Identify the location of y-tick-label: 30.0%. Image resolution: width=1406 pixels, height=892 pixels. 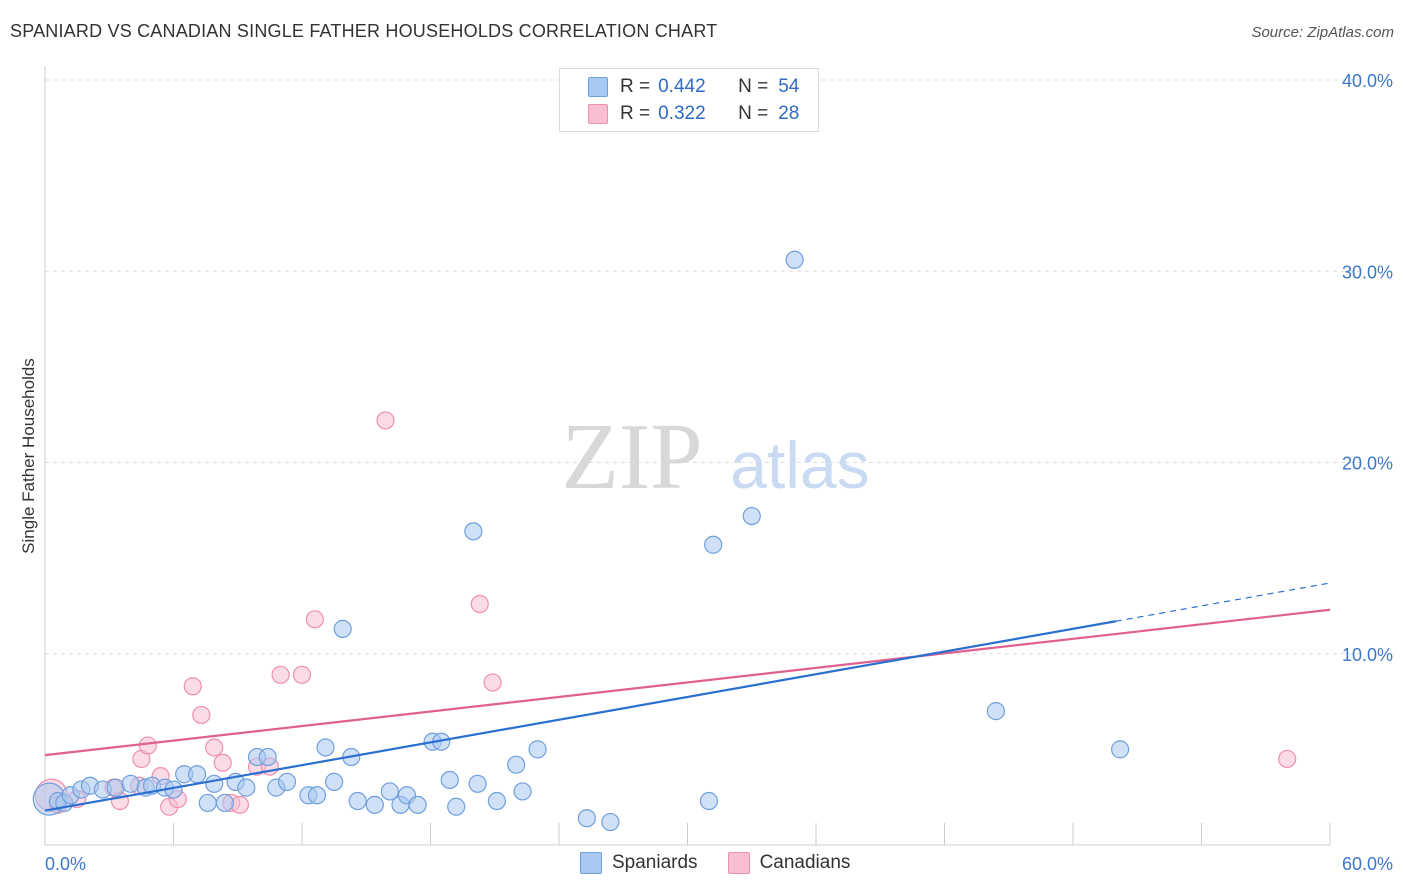
(1367, 272).